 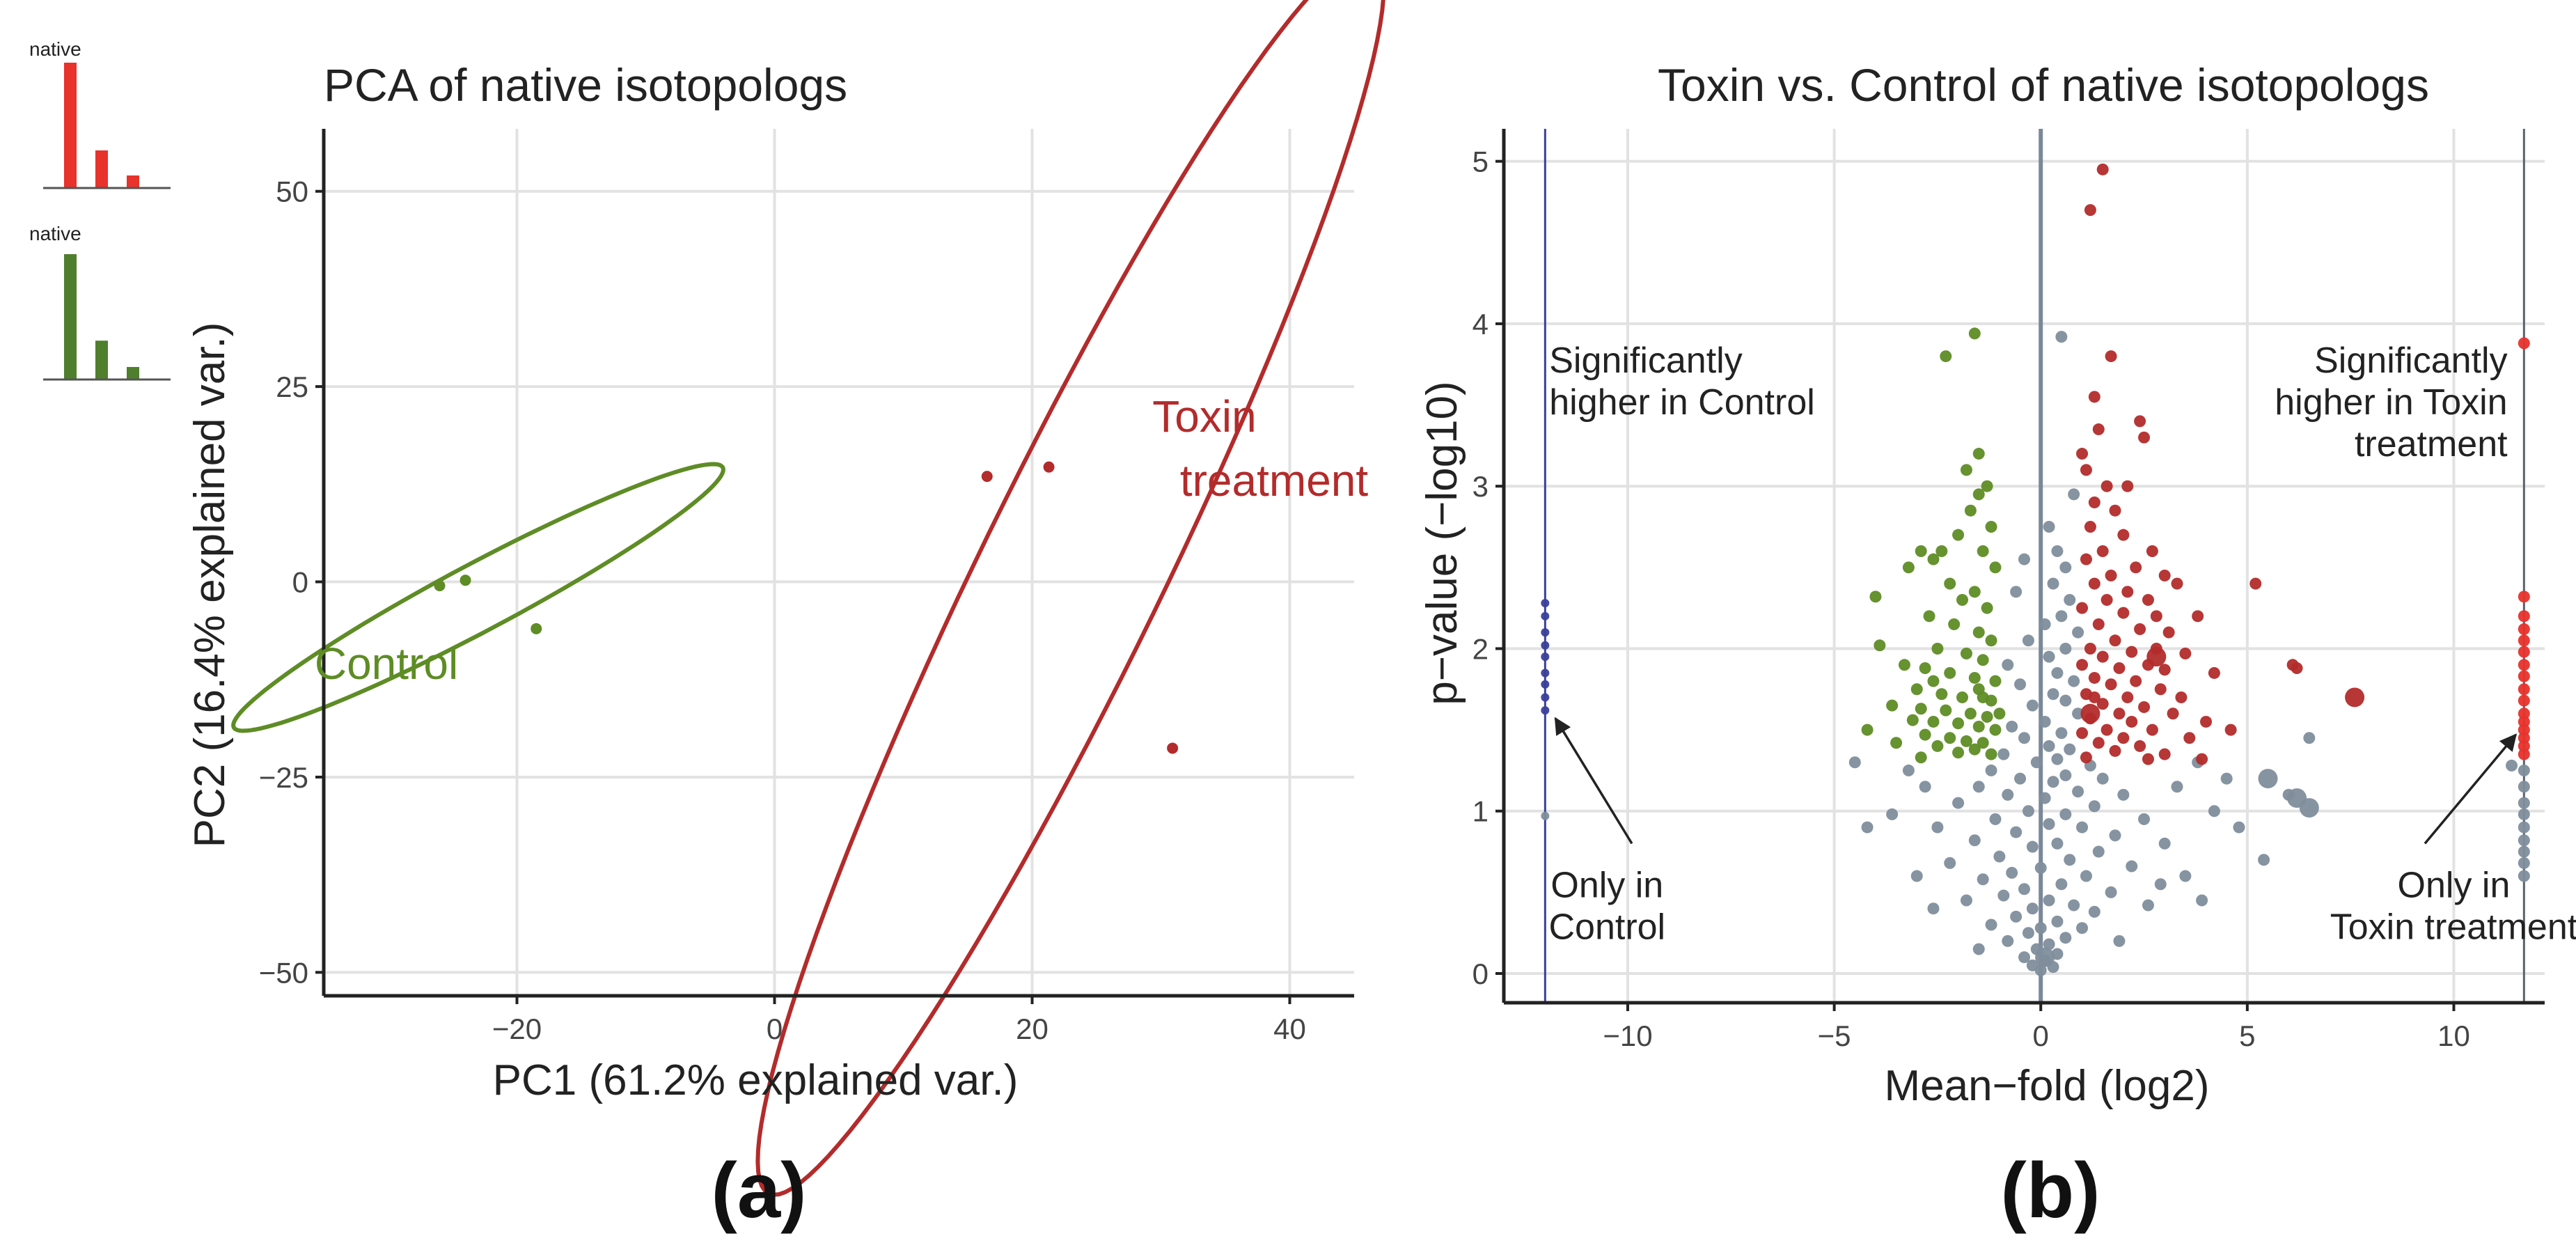 I want to click on control-point, so click(x=536, y=628).